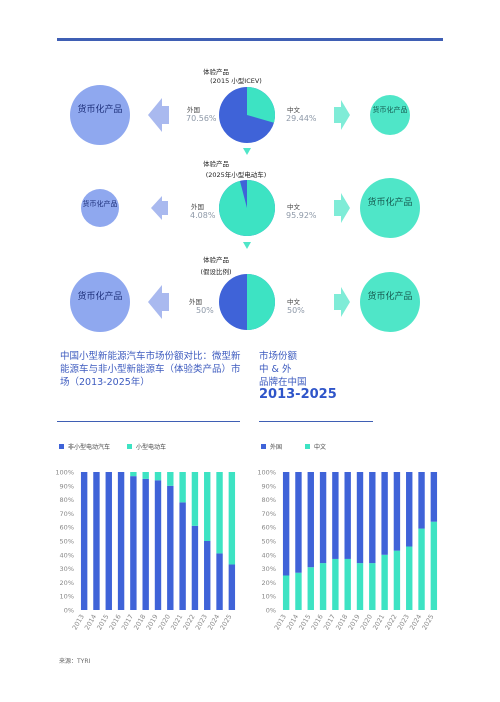 The image size is (500, 702). Describe the element at coordinates (298, 394) in the screenshot. I see `right-title-line4: 2013-2025` at that location.